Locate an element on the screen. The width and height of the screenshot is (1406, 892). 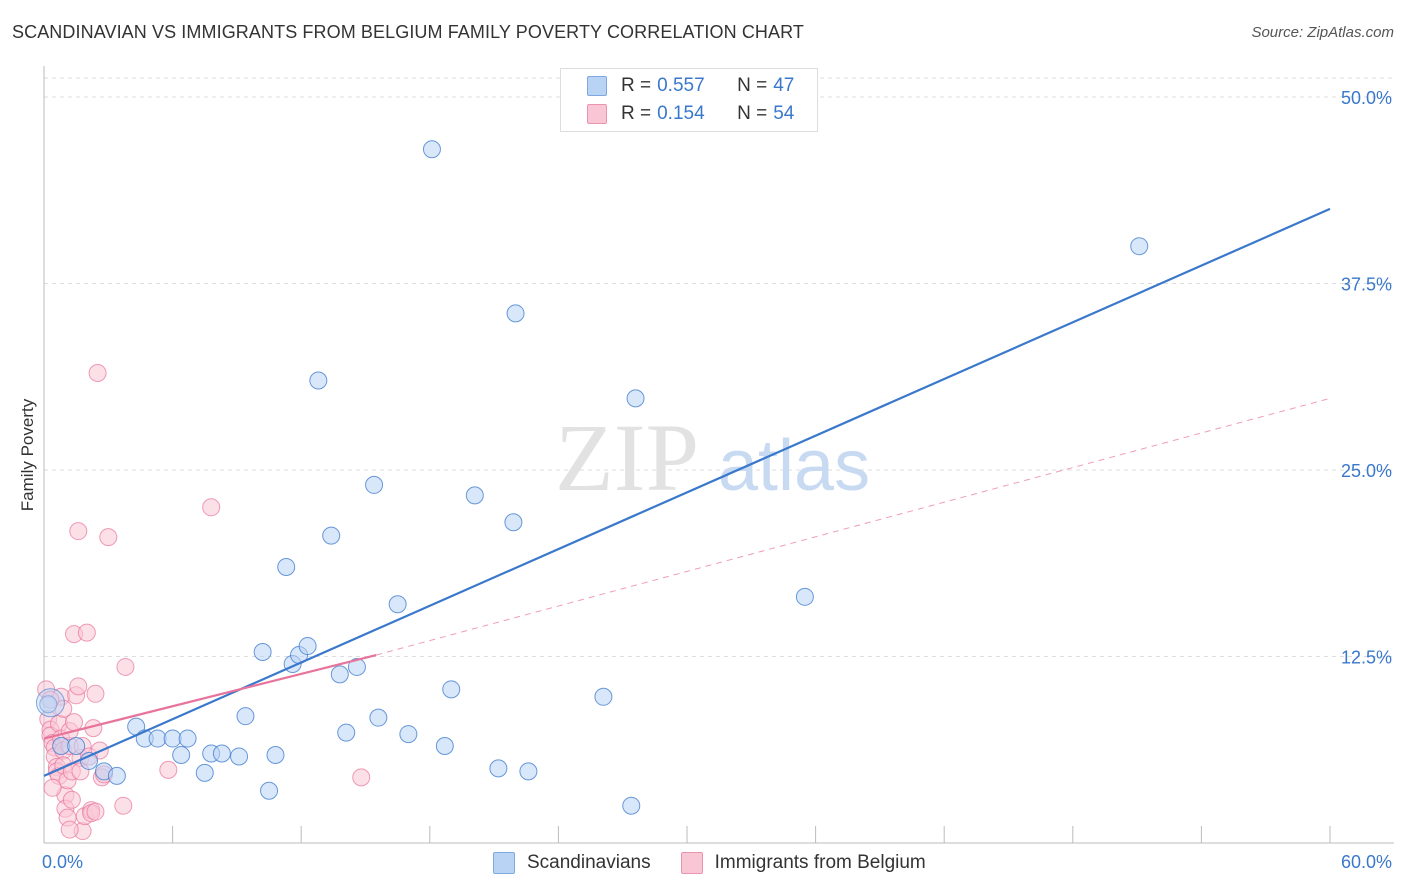
legend-row-scandinavians: R = 0.557 N = 47 is located at coordinates (690, 86).